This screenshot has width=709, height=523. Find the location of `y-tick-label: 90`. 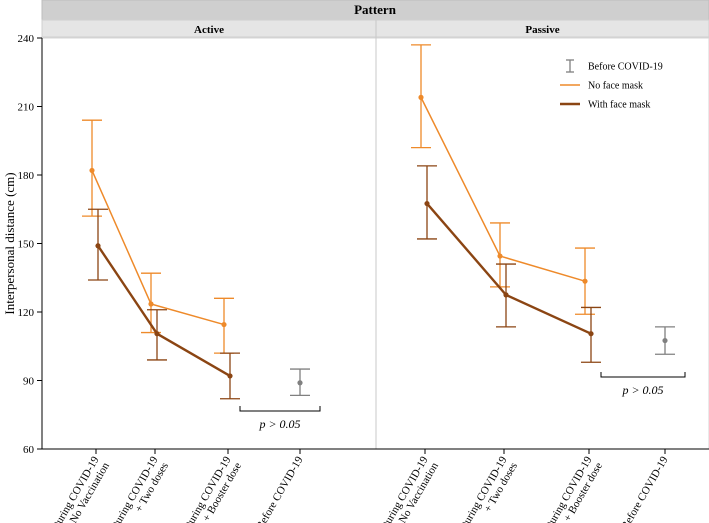

y-tick-label: 90 is located at coordinates (29, 382).